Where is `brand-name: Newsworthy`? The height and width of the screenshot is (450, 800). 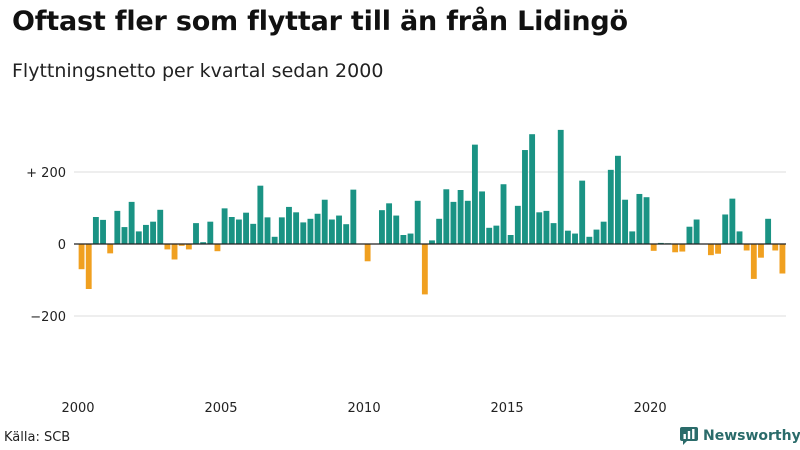 brand-name: Newsworthy is located at coordinates (751, 436).